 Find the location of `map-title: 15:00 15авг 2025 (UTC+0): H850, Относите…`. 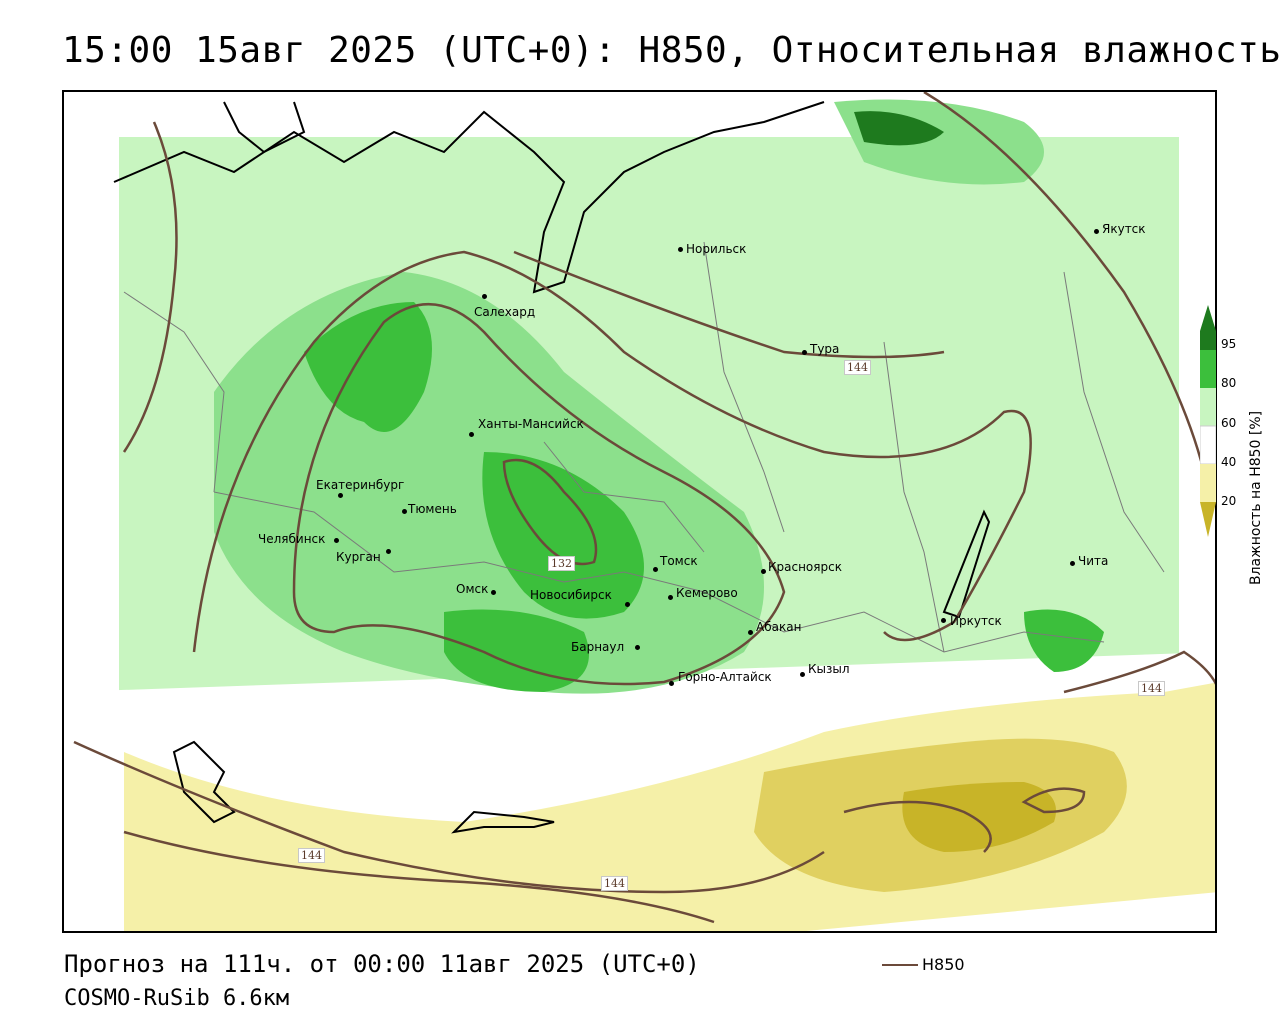

map-title: 15:00 15авг 2025 (UTC+0): H850, Относите… is located at coordinates (671, 50).